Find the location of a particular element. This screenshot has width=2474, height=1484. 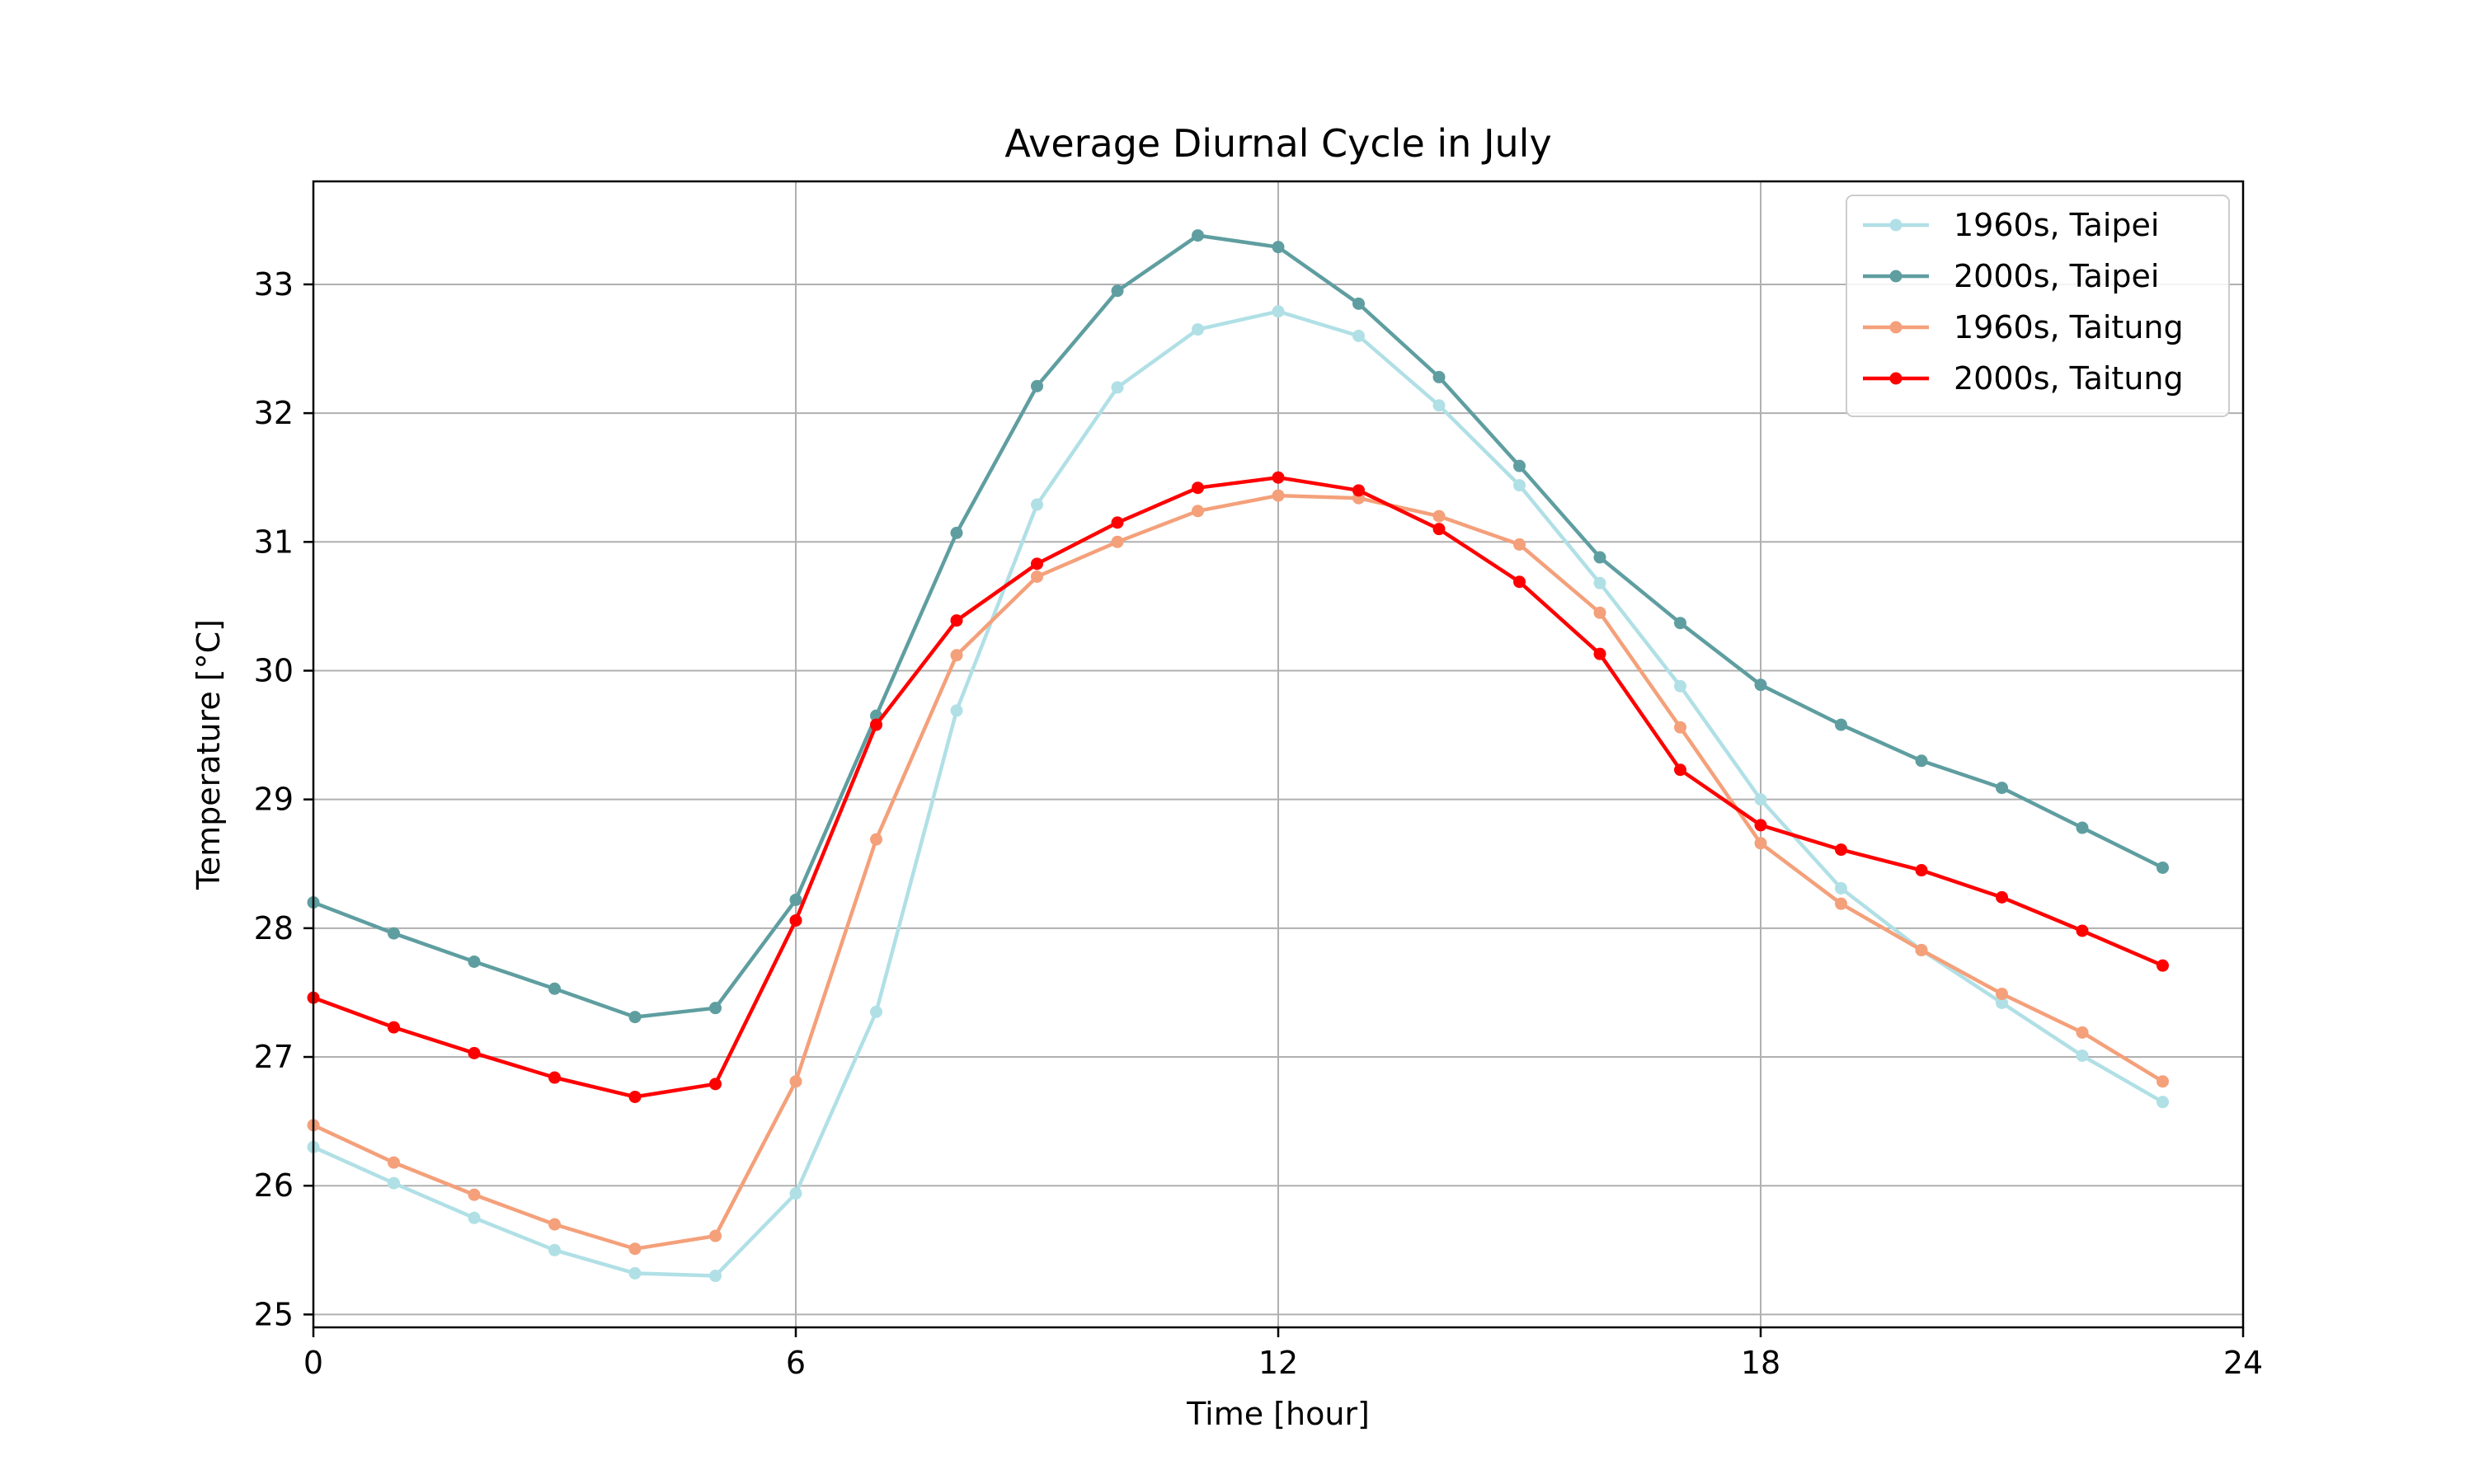

y-tick-label: 28 is located at coordinates (274, 928).